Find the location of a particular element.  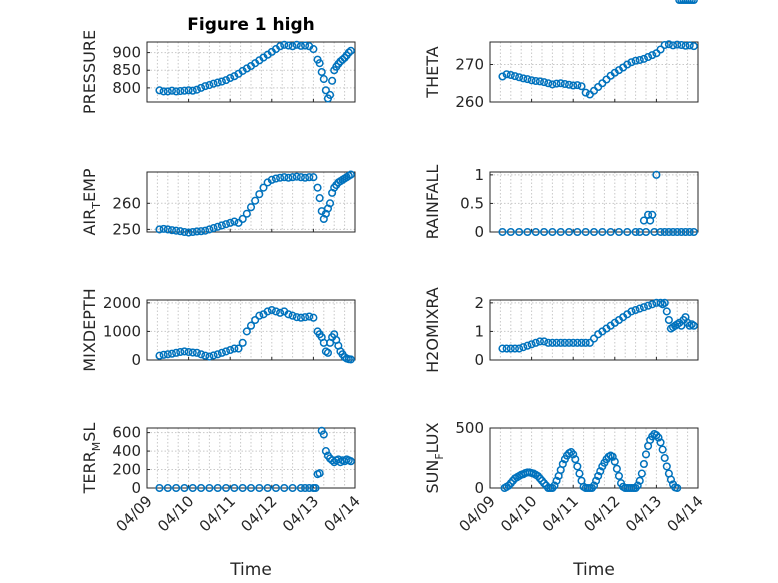

x-axis-label-left: Time is located at coordinates (250, 570).